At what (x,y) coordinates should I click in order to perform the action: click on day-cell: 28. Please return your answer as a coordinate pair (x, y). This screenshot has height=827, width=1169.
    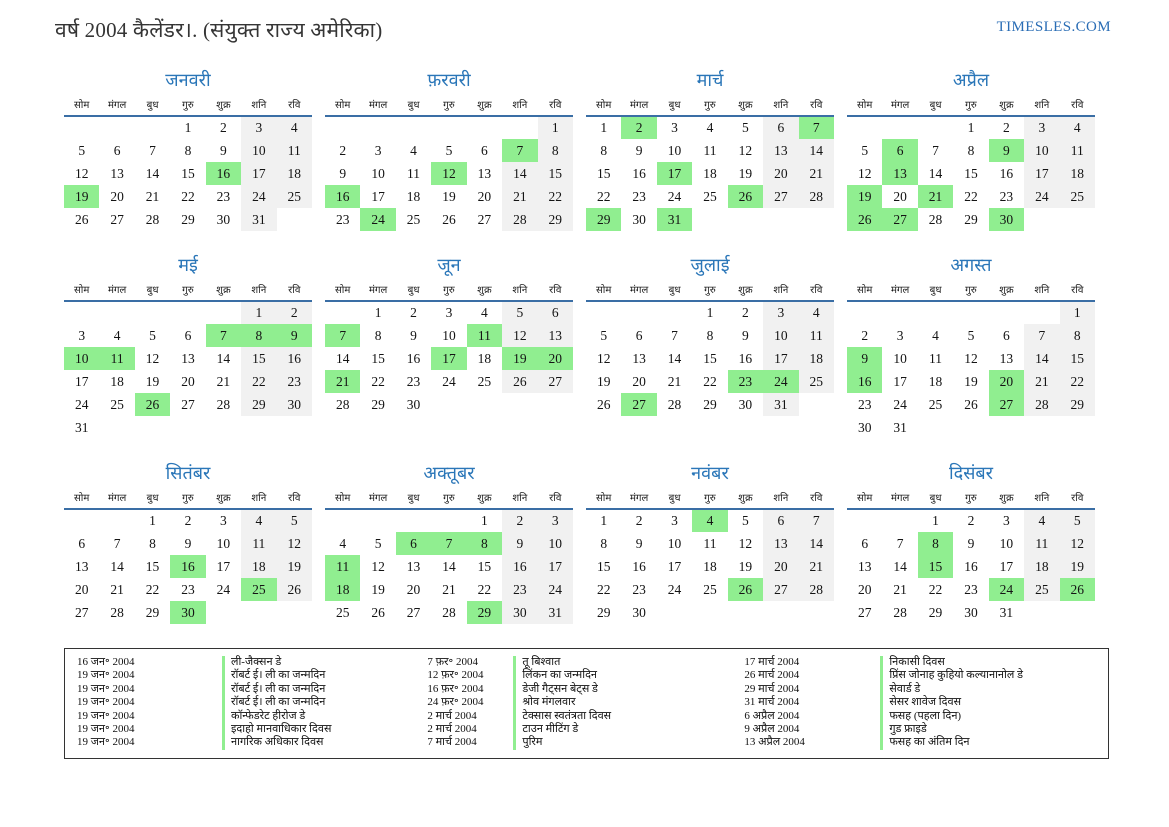
    Looking at the image, I should click on (342, 404).